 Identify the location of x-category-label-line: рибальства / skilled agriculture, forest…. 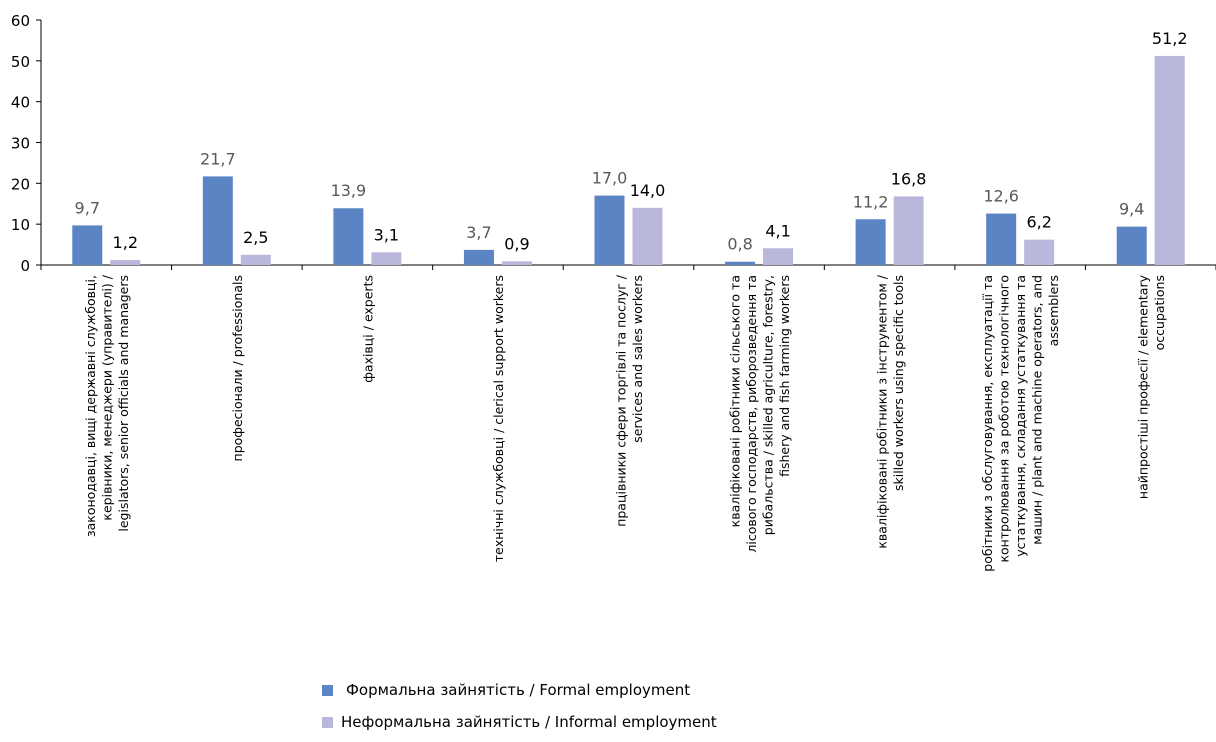
(767, 405).